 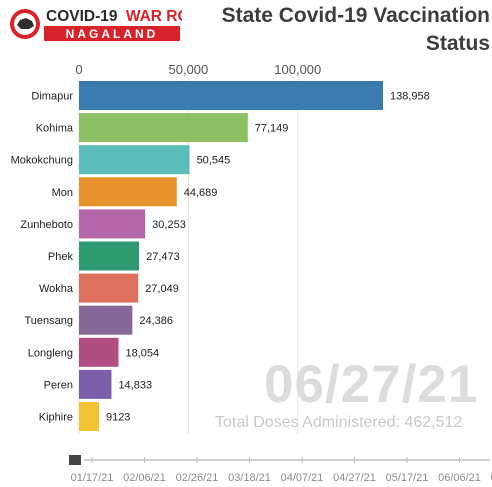 I want to click on timeline-label: 01/17/21, so click(x=92, y=478).